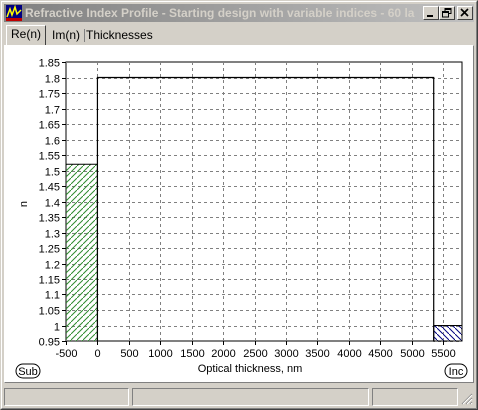 This screenshot has width=478, height=410. I want to click on substrate-button: Sub, so click(28, 371).